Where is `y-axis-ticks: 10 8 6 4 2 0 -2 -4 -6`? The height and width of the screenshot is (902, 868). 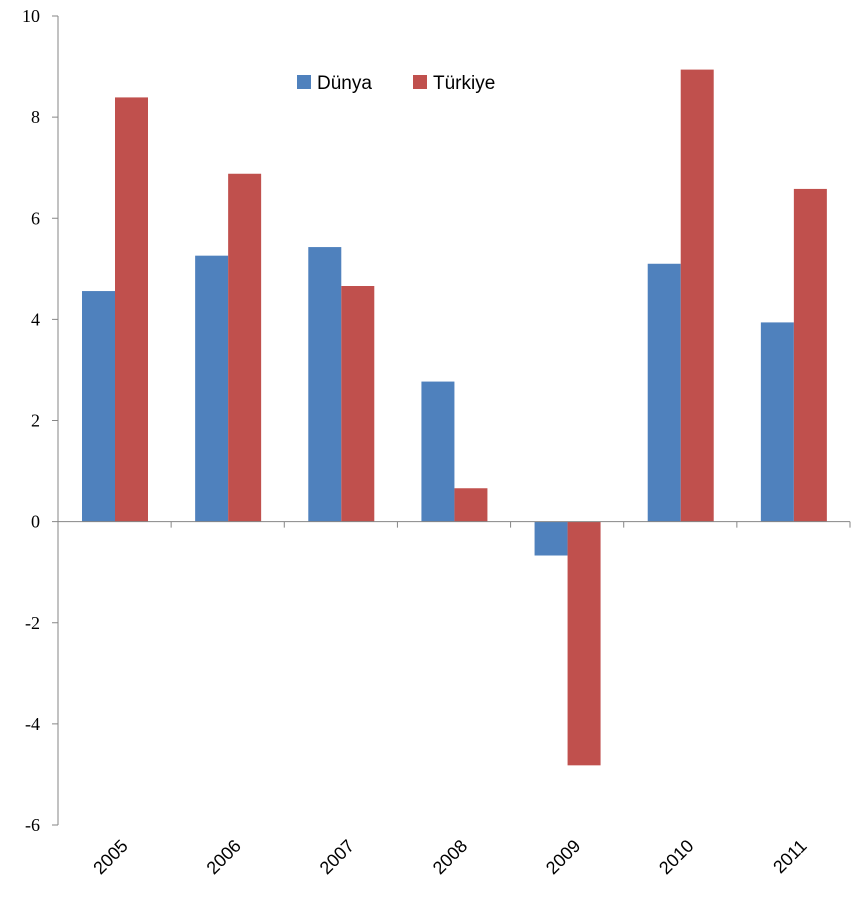 y-axis-ticks: 10 8 6 4 2 0 -2 -4 -6 is located at coordinates (40, 420).